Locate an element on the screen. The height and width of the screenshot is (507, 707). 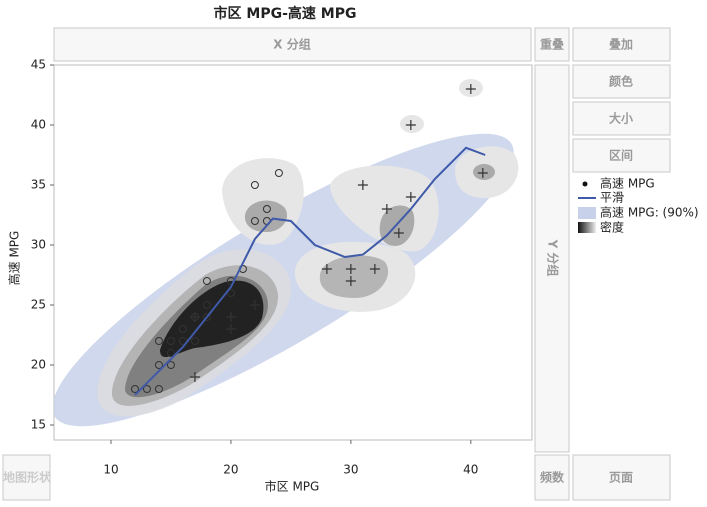
y-group-label: Y 分组 is located at coordinates (553, 258).